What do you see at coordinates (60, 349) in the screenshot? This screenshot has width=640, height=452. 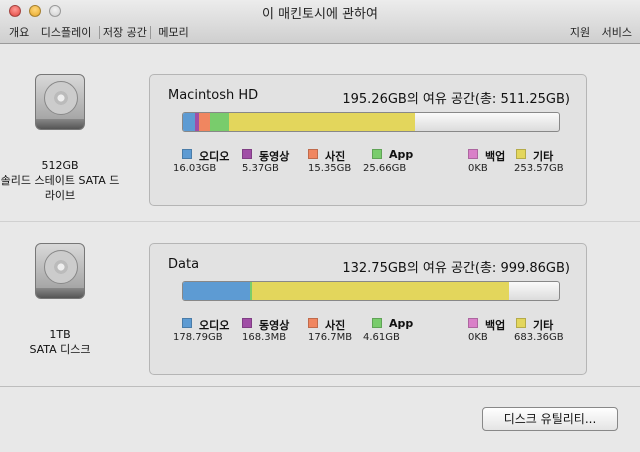 I see `drive-type: SATA 디스크` at bounding box center [60, 349].